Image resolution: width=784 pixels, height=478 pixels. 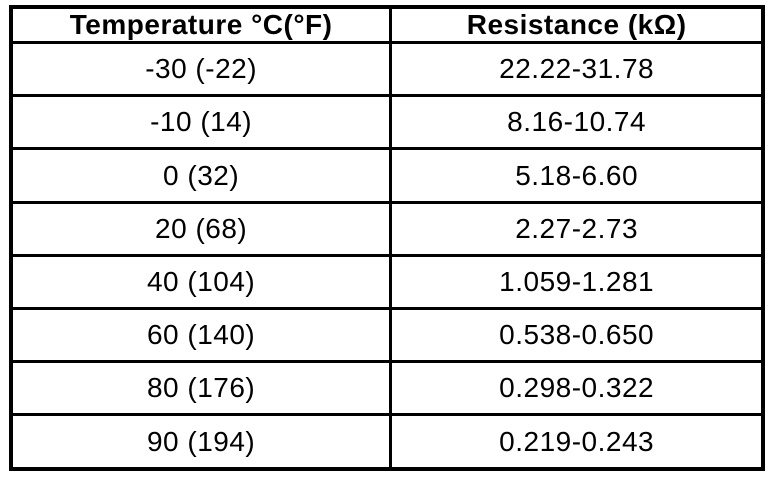 What do you see at coordinates (577, 69) in the screenshot?
I see `resistance-cell: 22.22-31.78` at bounding box center [577, 69].